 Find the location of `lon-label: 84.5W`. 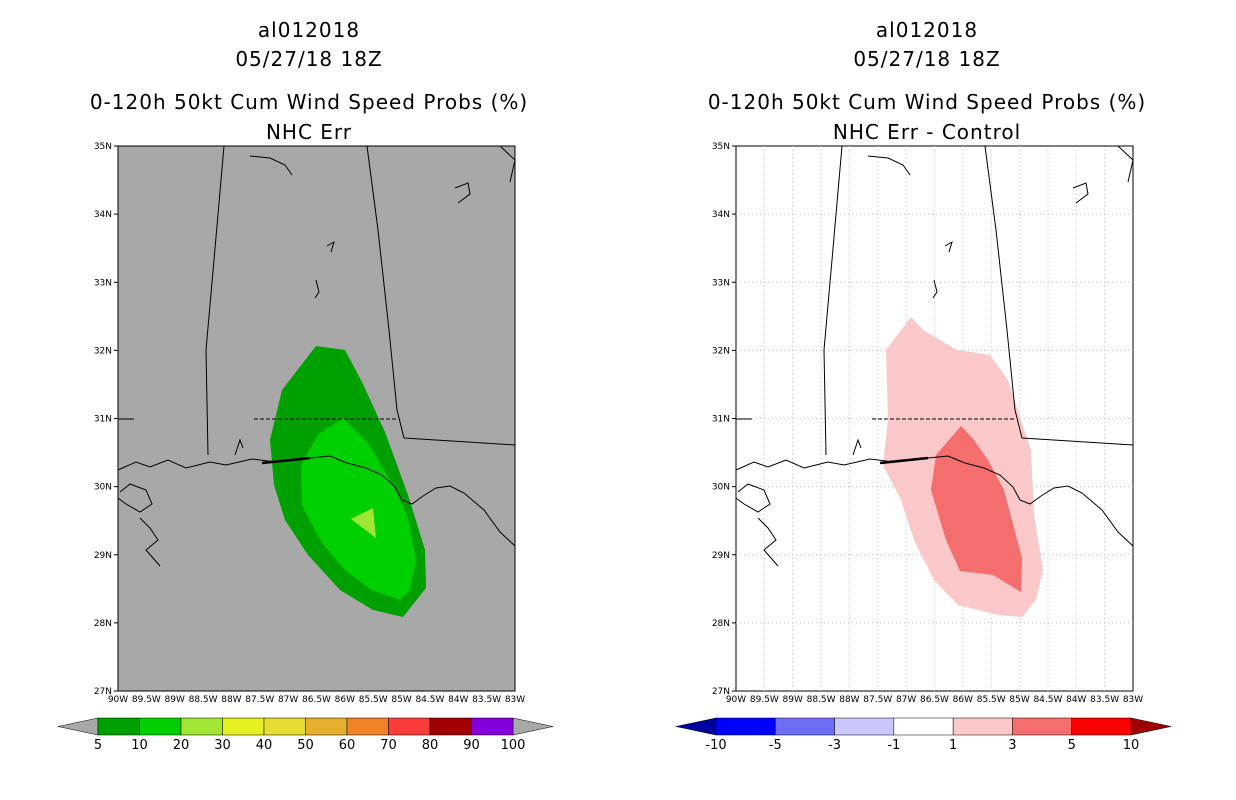

lon-label: 84.5W is located at coordinates (429, 700).